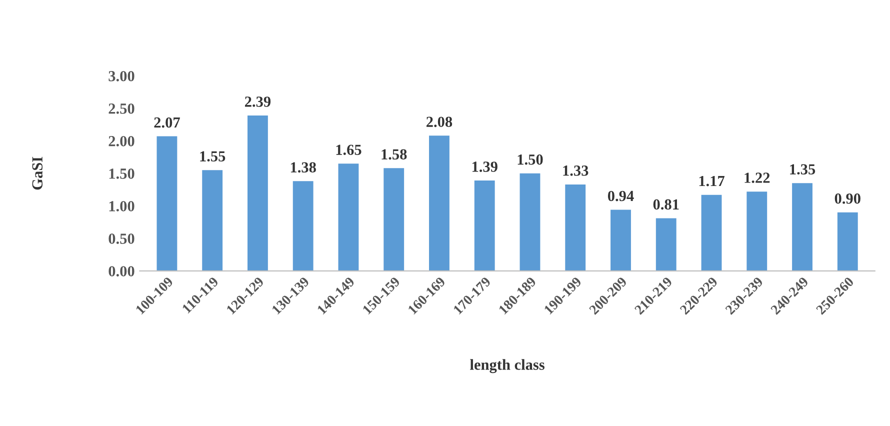 This screenshot has width=890, height=426. What do you see at coordinates (621, 196) in the screenshot?
I see `data-label: 0.94` at bounding box center [621, 196].